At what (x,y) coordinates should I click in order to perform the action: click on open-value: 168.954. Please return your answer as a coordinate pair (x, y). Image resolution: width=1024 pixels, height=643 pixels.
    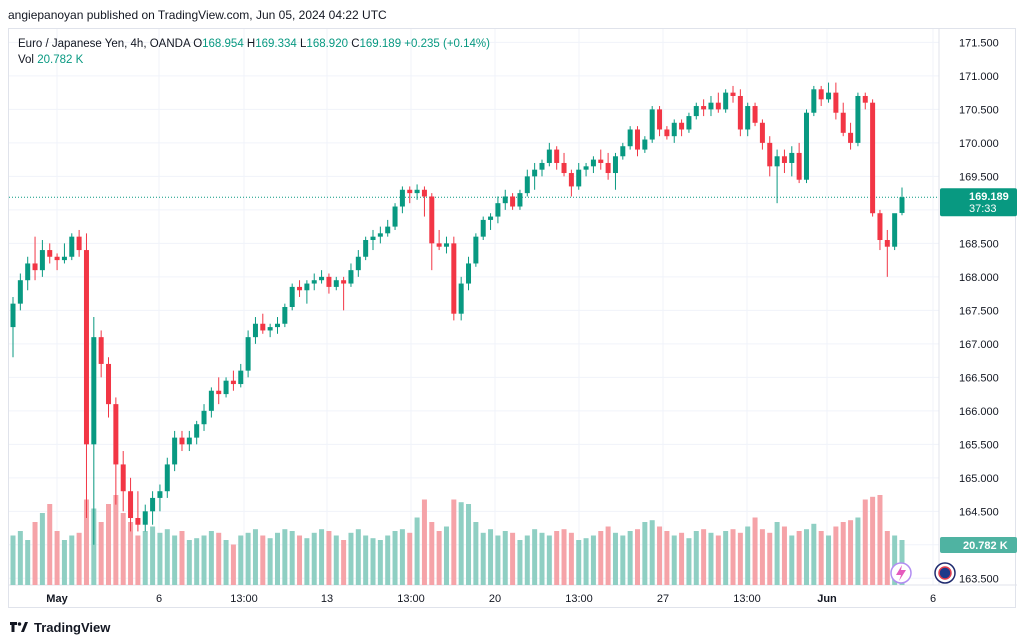
    Looking at the image, I should click on (223, 44).